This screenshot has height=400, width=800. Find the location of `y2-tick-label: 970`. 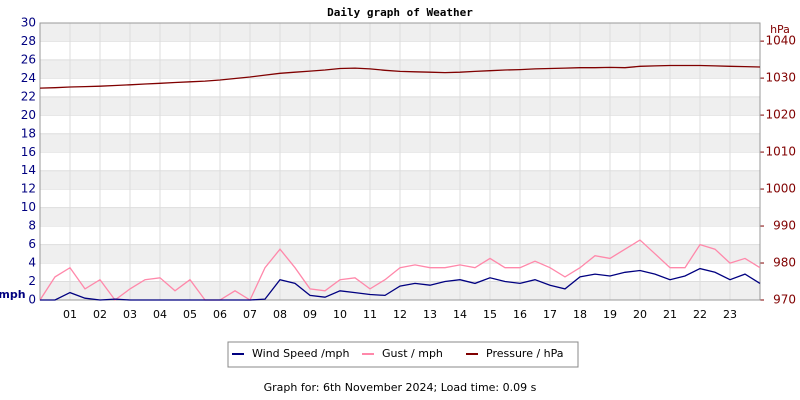

y2-tick-label: 970 is located at coordinates (784, 300).